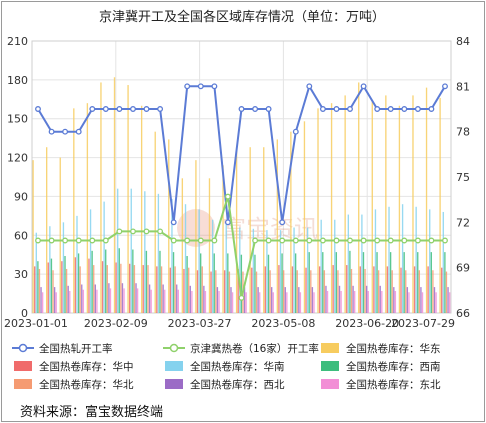 The width and height of the screenshot is (486, 423). Describe the element at coordinates (283, 323) in the screenshot. I see `x-tick-label: 2023-05-08` at that location.